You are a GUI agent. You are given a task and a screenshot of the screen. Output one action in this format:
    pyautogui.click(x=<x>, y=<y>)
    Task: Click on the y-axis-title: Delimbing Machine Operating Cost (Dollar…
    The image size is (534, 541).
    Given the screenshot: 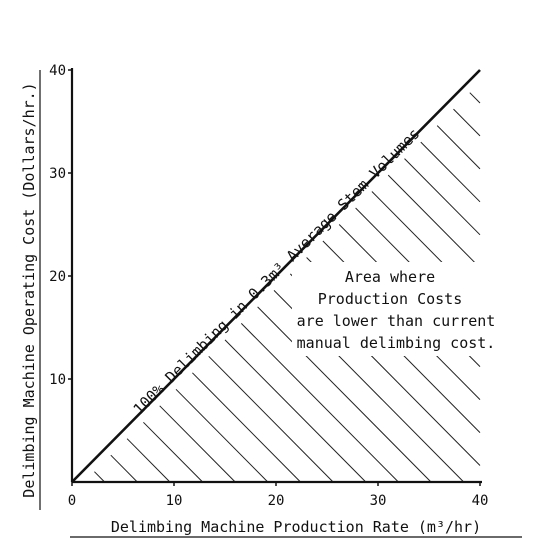 What is the action you would take?
    pyautogui.click(x=29, y=289)
    